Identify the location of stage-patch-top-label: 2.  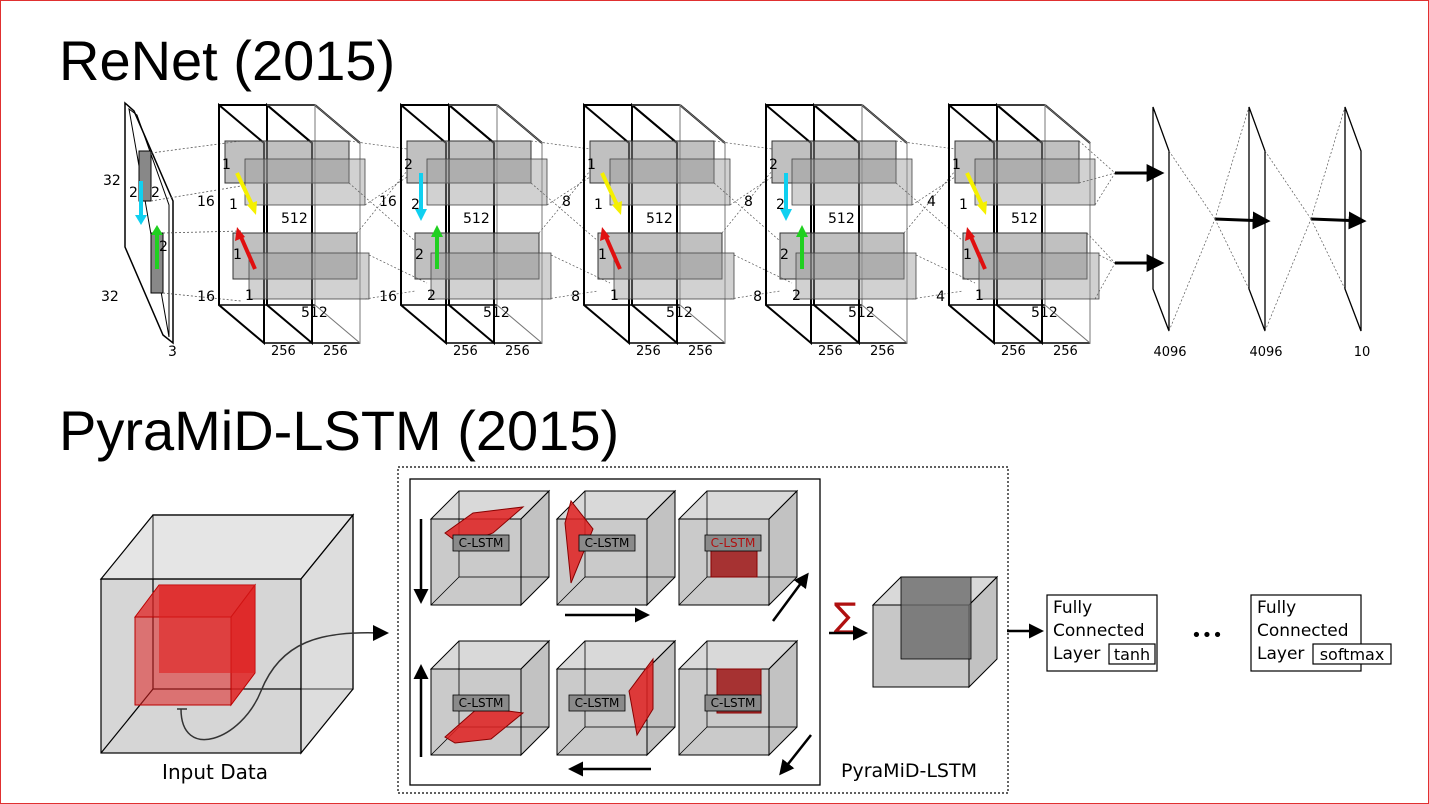
(773, 165).